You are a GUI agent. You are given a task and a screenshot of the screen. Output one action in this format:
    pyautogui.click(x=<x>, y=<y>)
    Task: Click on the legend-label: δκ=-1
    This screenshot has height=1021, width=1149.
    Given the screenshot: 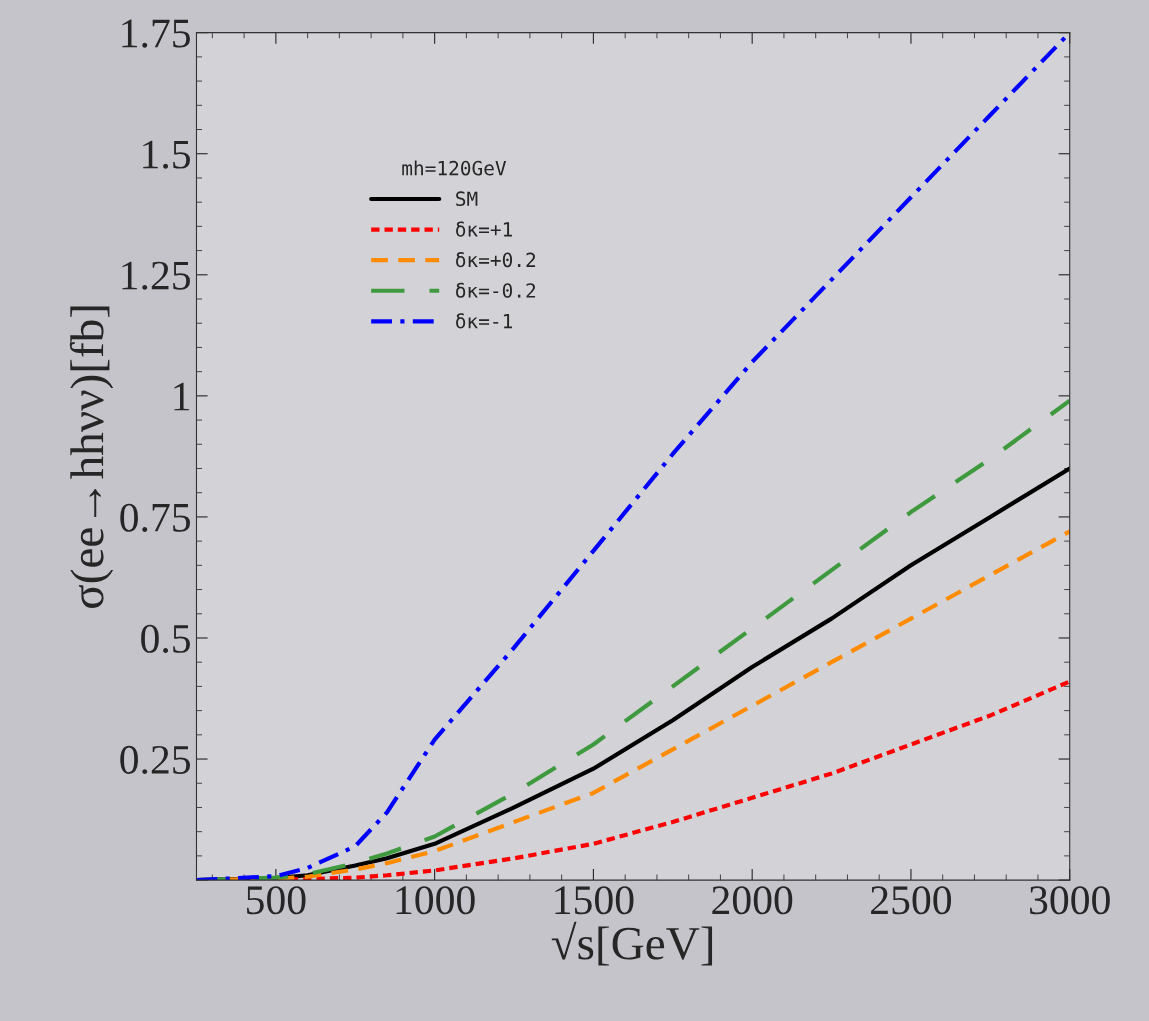 What is the action you would take?
    pyautogui.click(x=484, y=321)
    